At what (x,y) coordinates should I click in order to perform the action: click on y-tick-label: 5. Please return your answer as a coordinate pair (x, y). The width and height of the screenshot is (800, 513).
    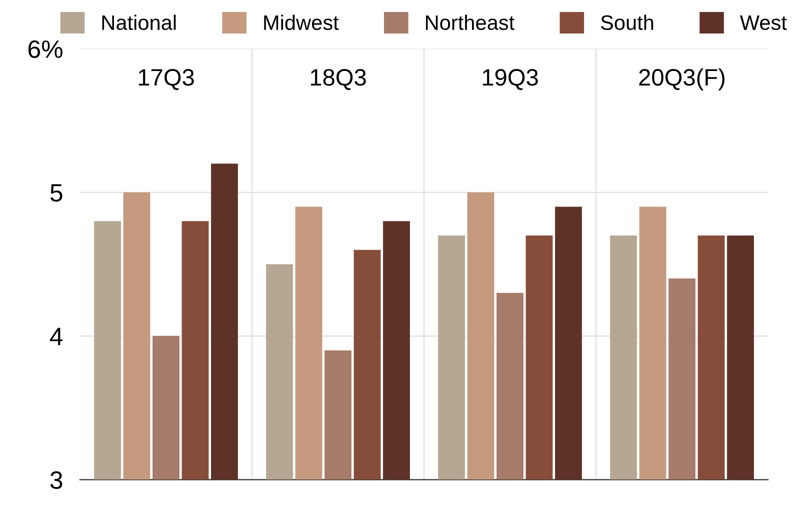
    Looking at the image, I should click on (56, 193).